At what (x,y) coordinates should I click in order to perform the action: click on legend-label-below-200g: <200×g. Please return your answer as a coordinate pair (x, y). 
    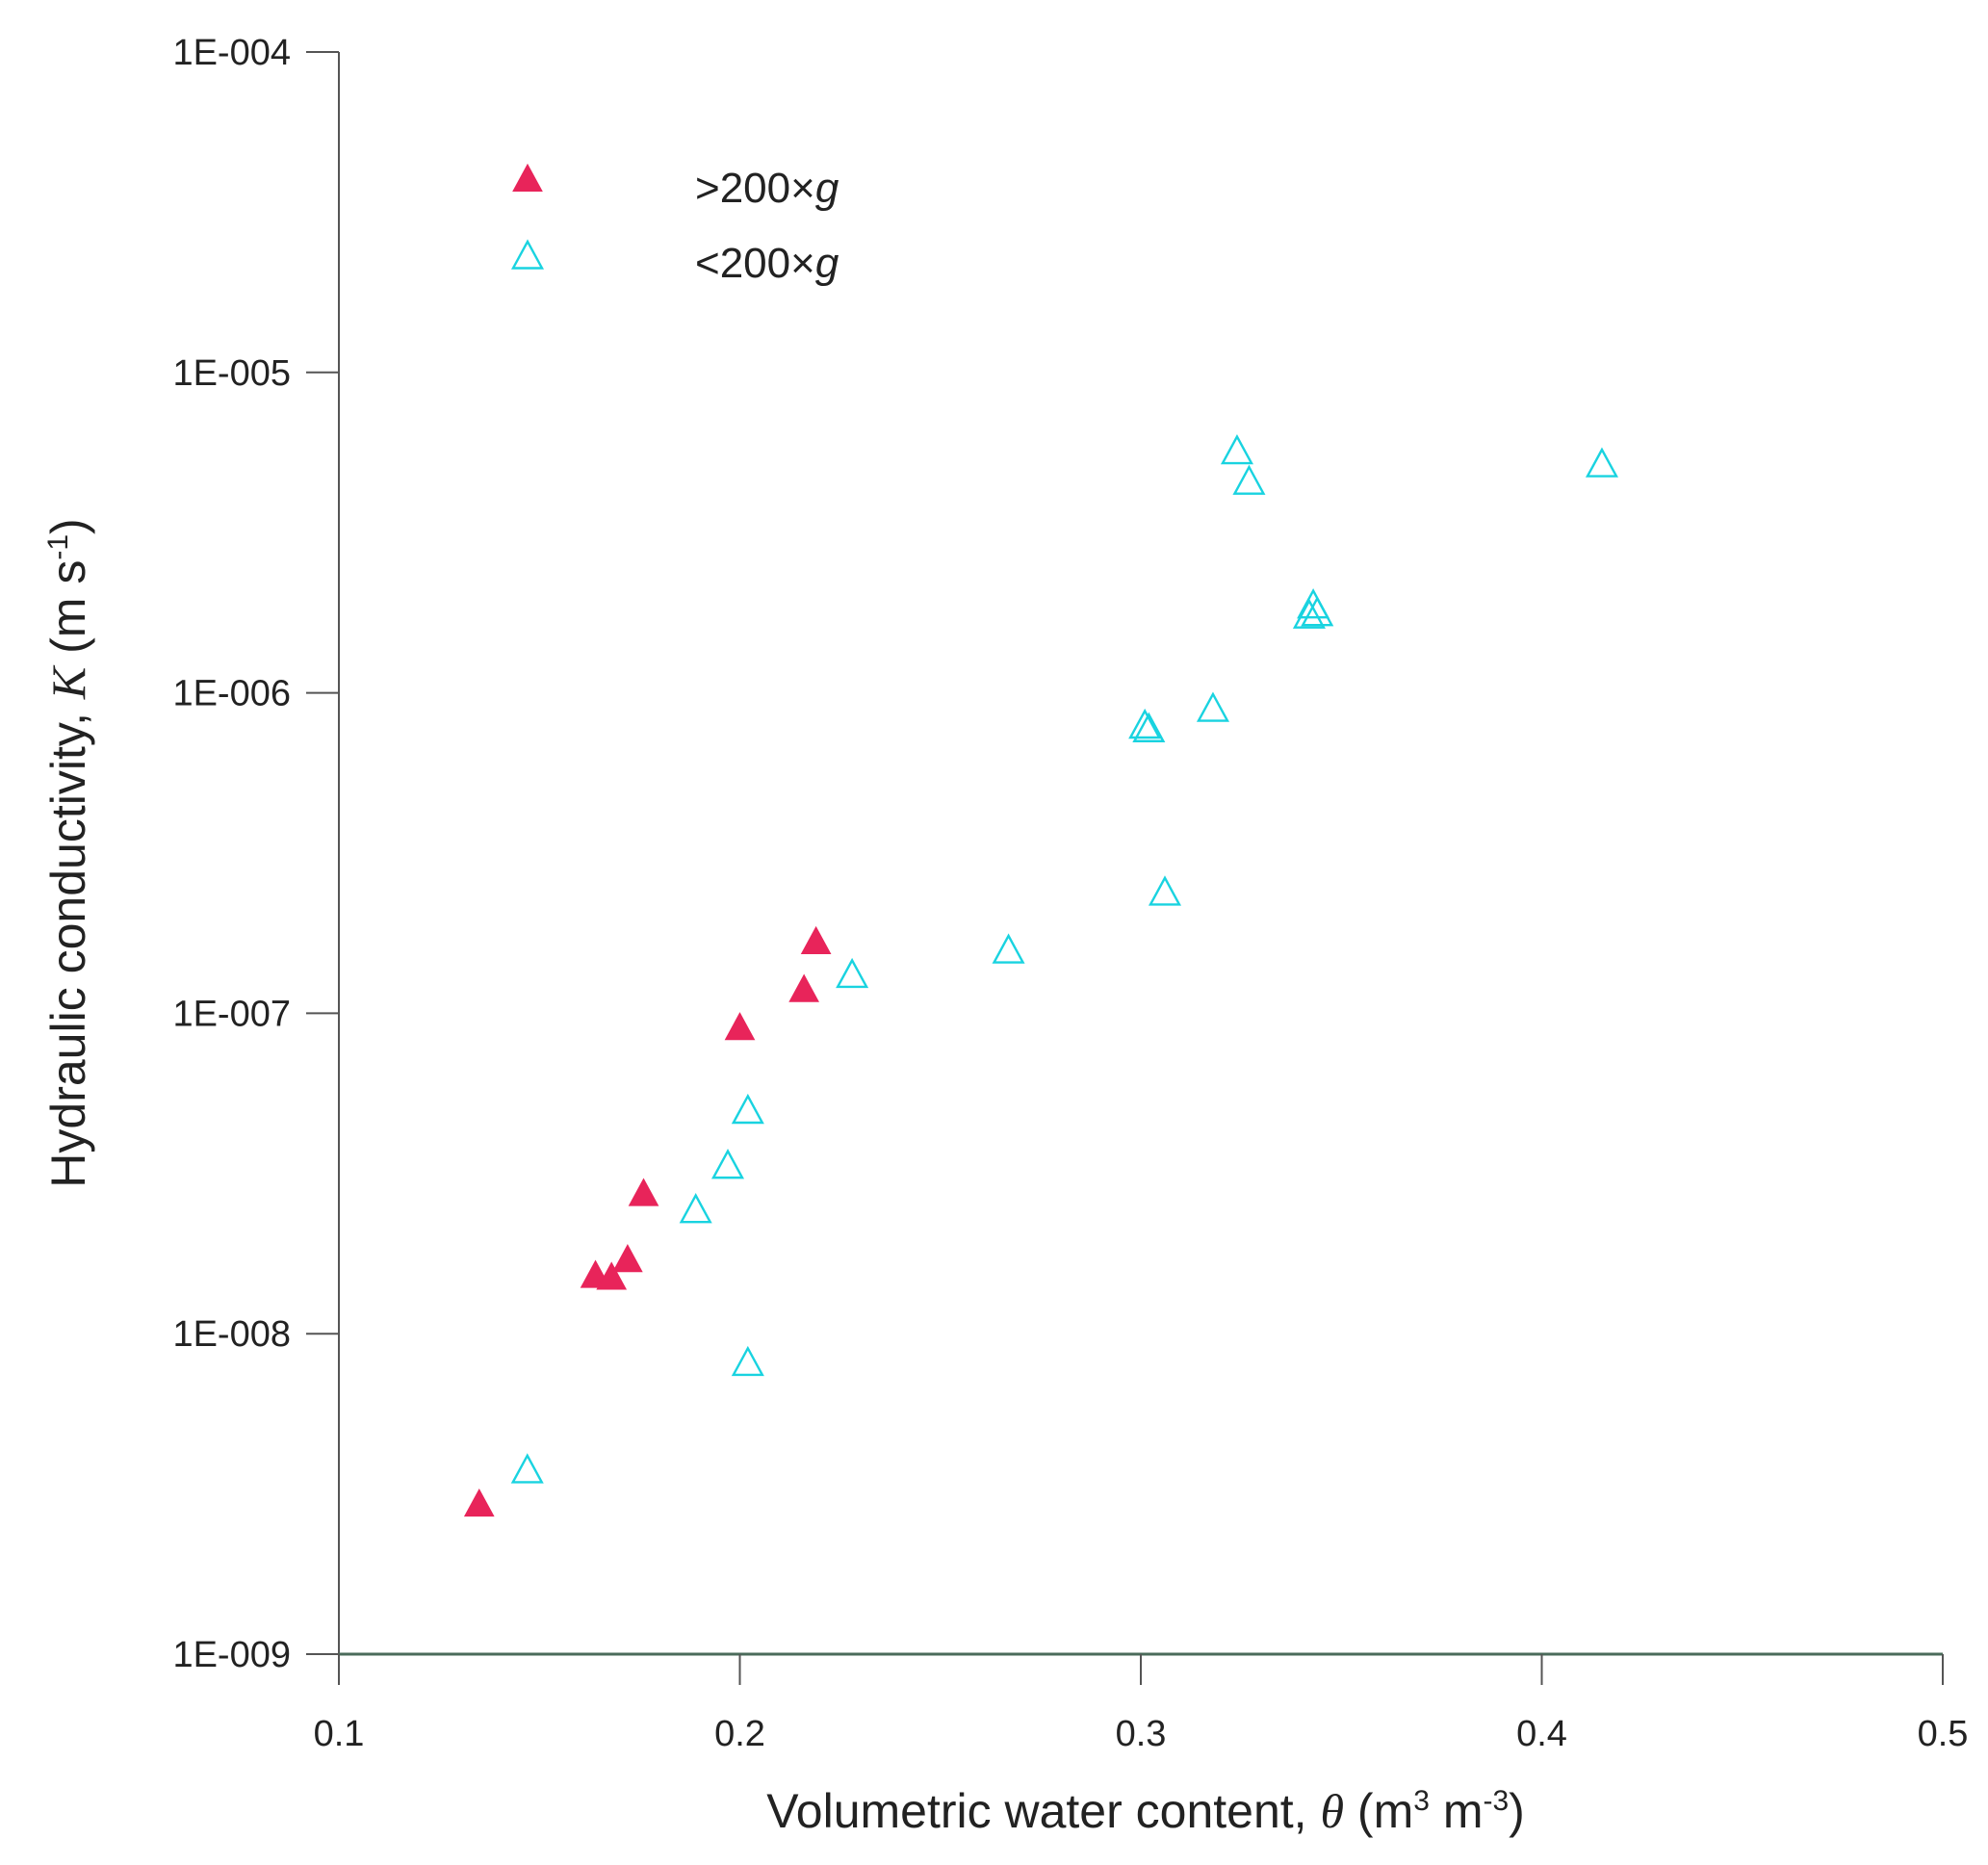
    Looking at the image, I should click on (767, 263).